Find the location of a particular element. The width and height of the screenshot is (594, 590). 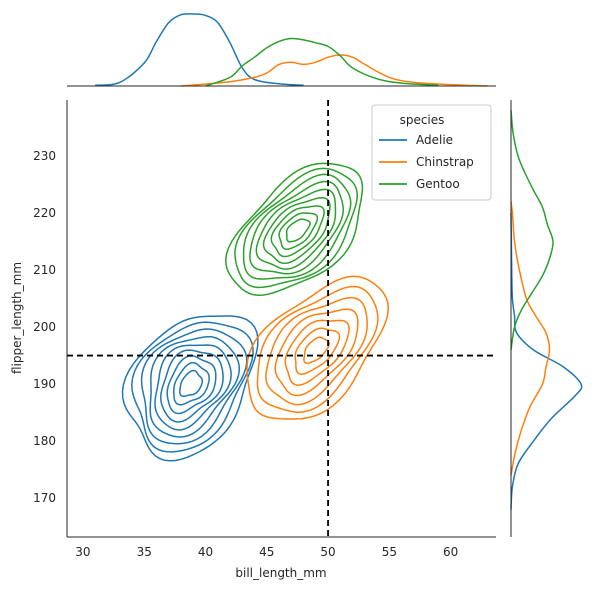

x-tick-label: 45 is located at coordinates (266, 552).